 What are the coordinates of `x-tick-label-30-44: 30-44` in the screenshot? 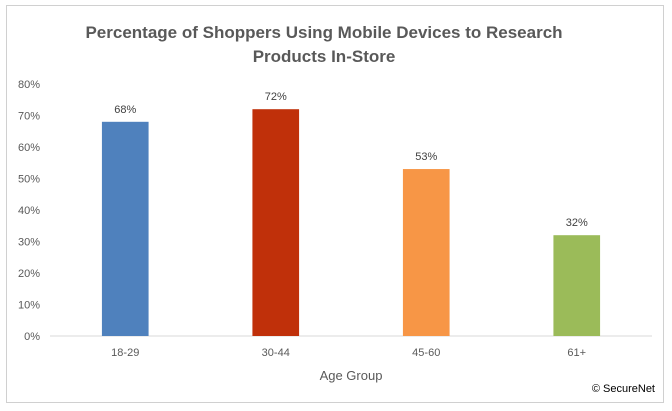 It's located at (276, 353).